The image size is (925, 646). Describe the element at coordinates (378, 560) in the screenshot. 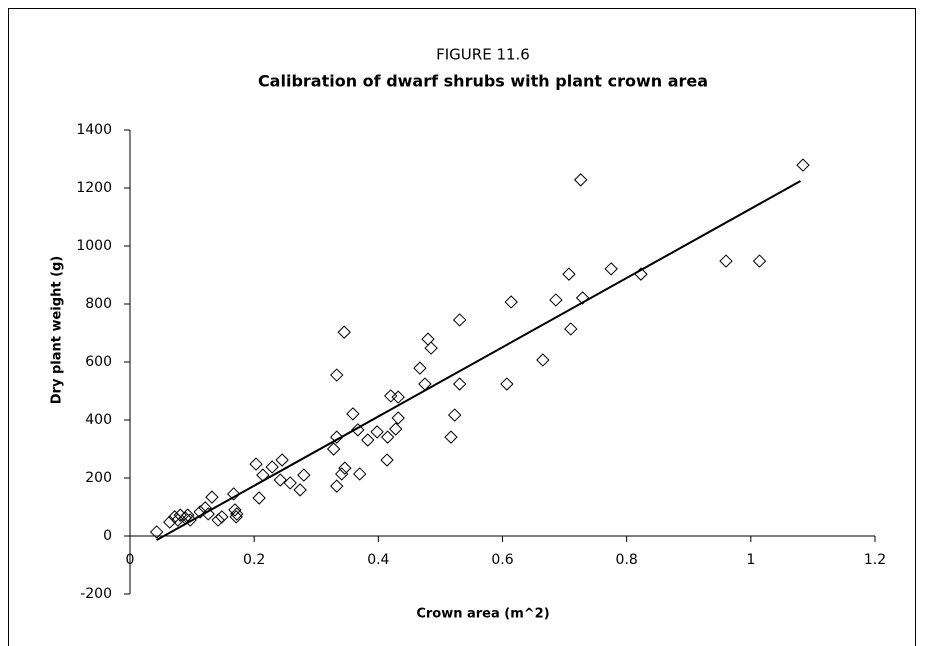

I see `x-tick-label: 0.4` at that location.